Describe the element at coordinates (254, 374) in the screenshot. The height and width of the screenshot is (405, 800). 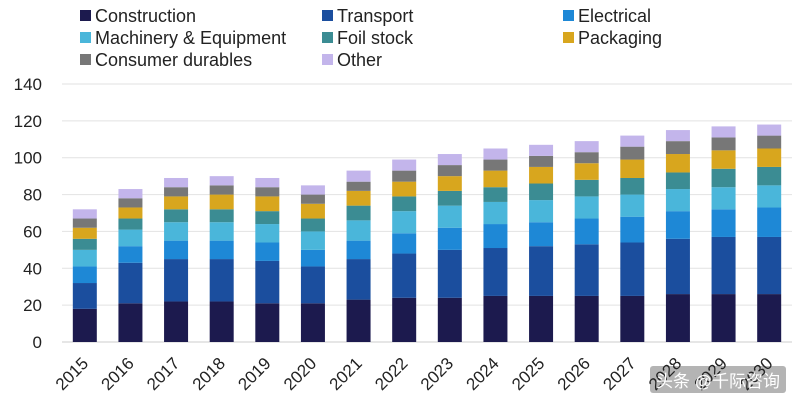
I see `x-tick-label: 2019` at that location.